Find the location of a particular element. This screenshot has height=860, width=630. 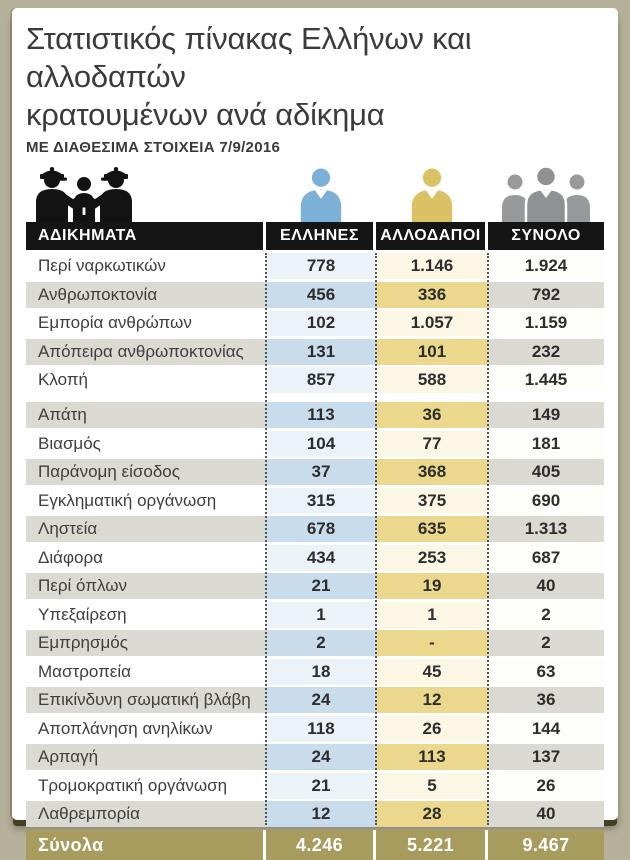

header-greeks: ΕΛΛΗΝΕΣ is located at coordinates (321, 236).